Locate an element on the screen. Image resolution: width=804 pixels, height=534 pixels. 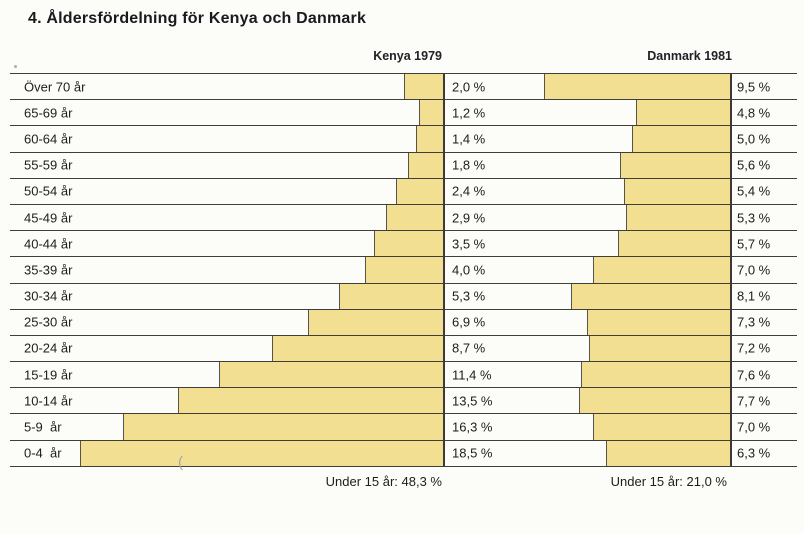
table-row: 50-54 år 2,4 % 5,4 % is located at coordinates (403, 191).